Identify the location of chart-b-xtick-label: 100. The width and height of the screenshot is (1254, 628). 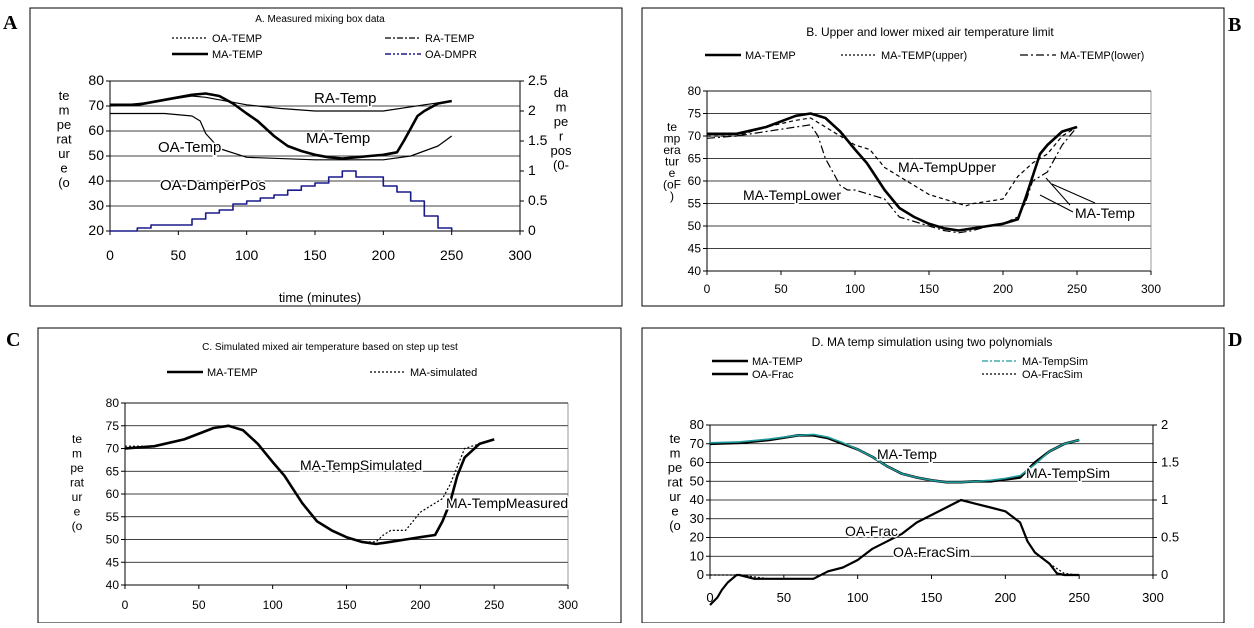
(855, 289).